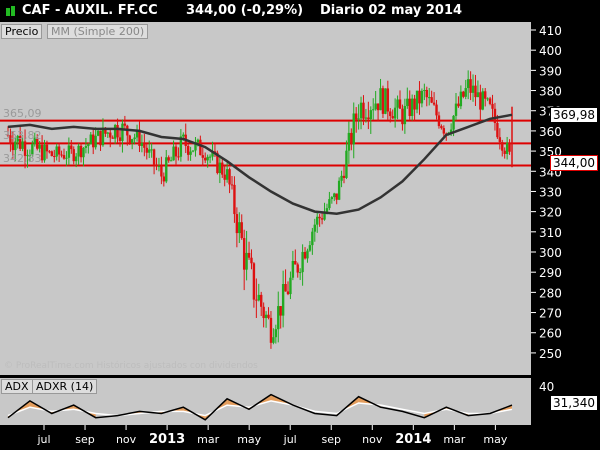 This screenshot has width=600, height=450. What do you see at coordinates (167, 439) in the screenshot?
I see `time-tick-label: 2013` at bounding box center [167, 439].